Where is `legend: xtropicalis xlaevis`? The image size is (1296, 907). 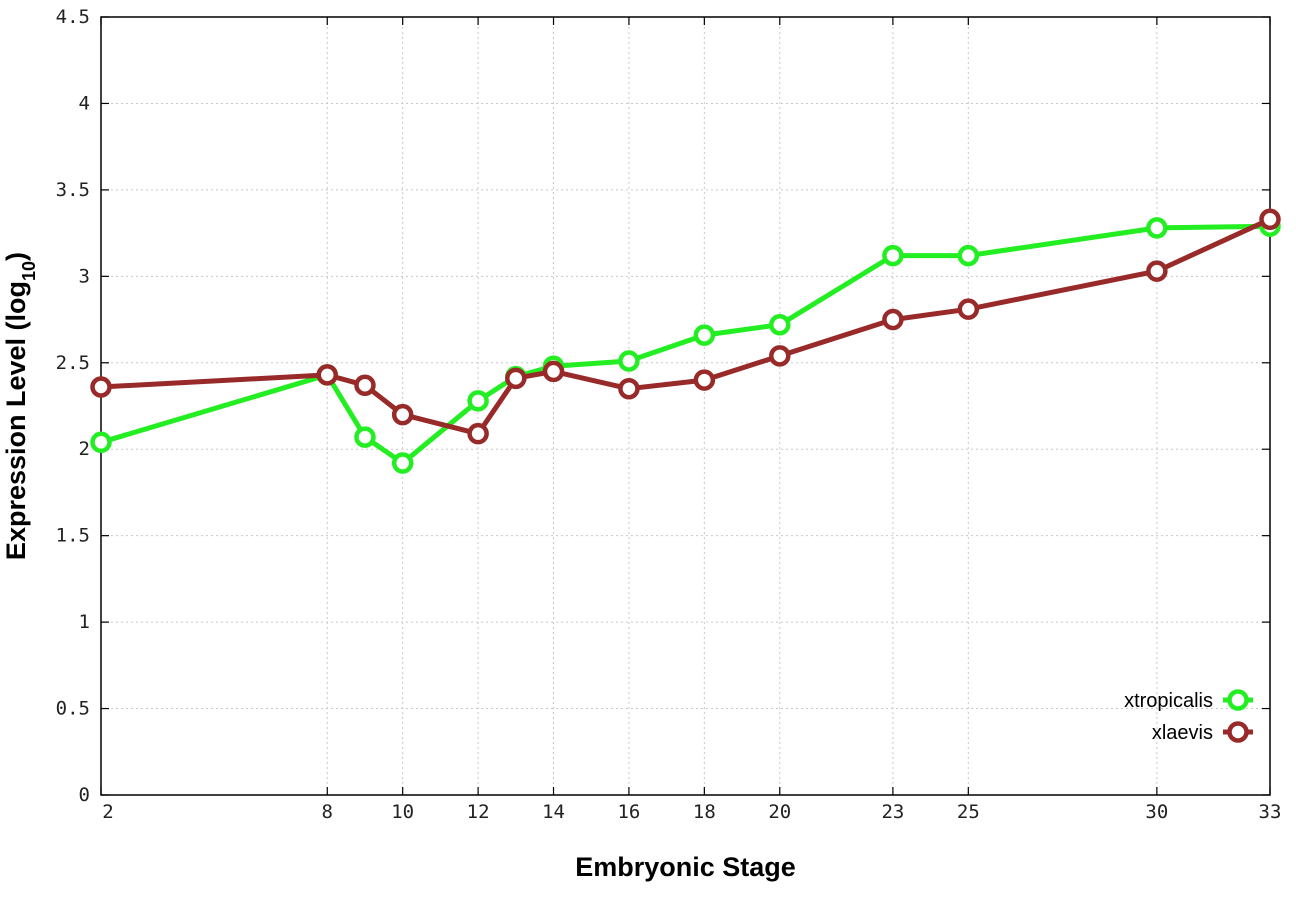 legend: xtropicalis xlaevis is located at coordinates (1188, 716).